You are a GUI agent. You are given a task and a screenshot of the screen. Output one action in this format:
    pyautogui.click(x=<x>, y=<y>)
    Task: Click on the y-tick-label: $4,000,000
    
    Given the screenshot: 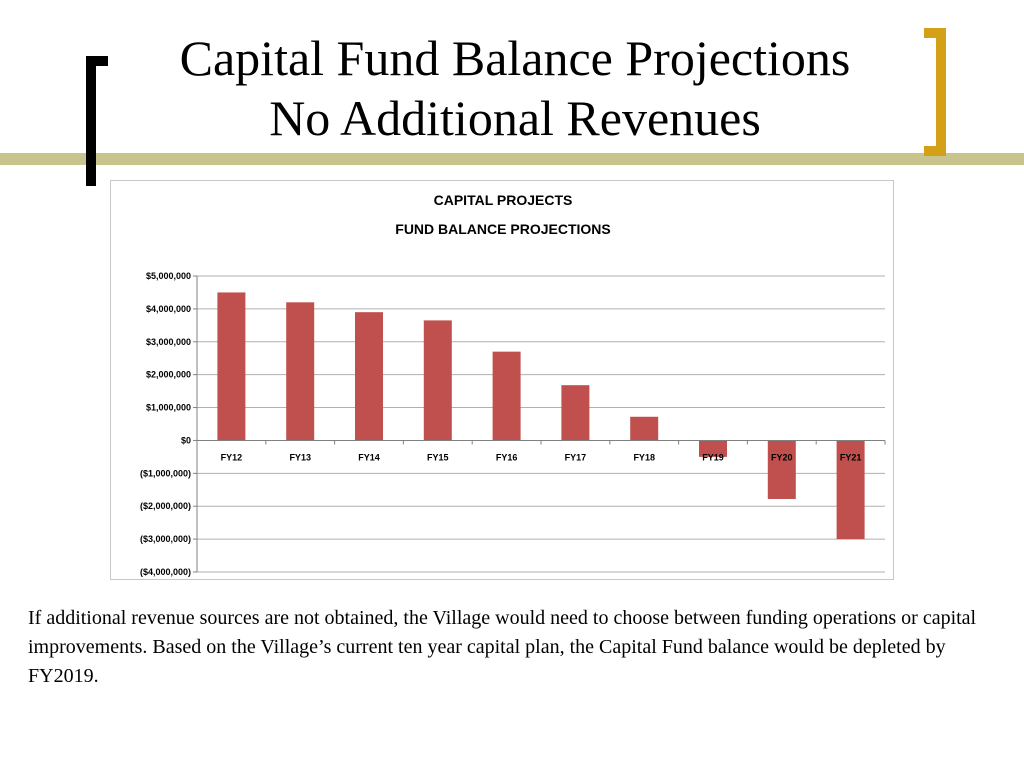 What is the action you would take?
    pyautogui.click(x=168, y=309)
    